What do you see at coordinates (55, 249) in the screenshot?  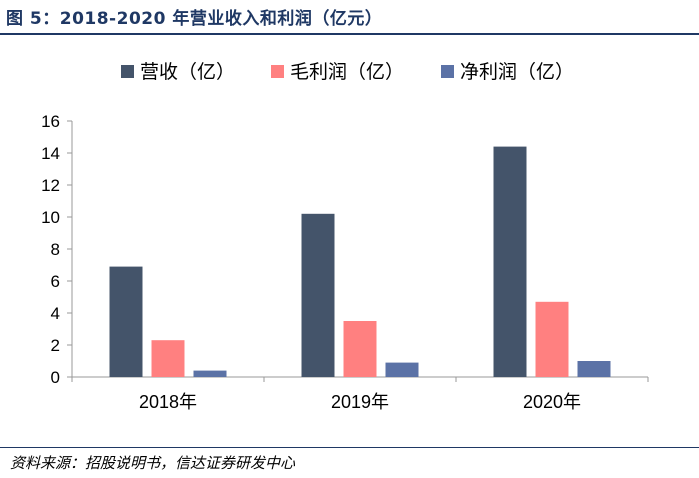 I see `y-tick-label: 8` at bounding box center [55, 249].